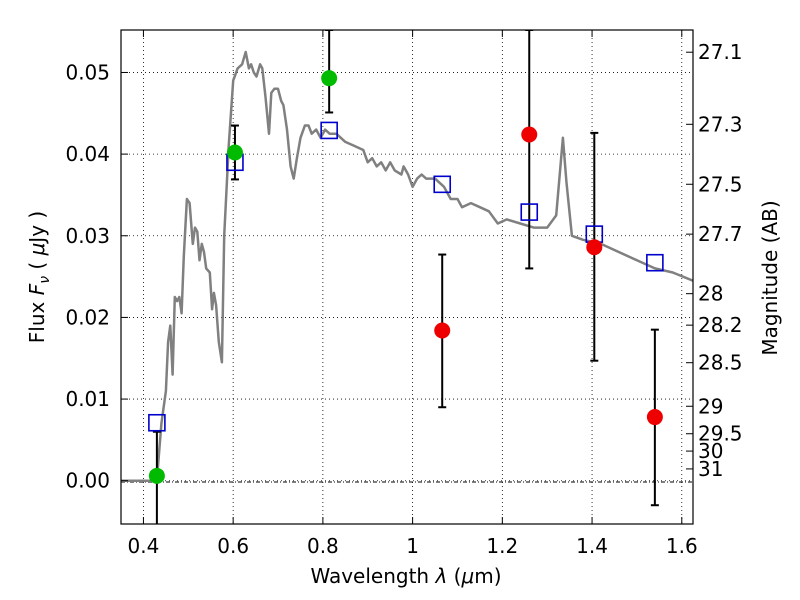 Image resolution: width=800 pixels, height=600 pixels. I want to click on mag-tick-label: 31, so click(710, 469).